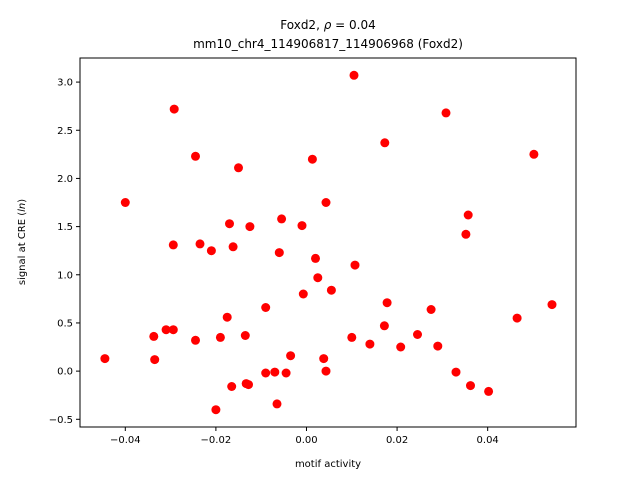  I want to click on x-axis-ticks: −0.04 −0.02 0.00 0.02 0.04, so click(304, 436).